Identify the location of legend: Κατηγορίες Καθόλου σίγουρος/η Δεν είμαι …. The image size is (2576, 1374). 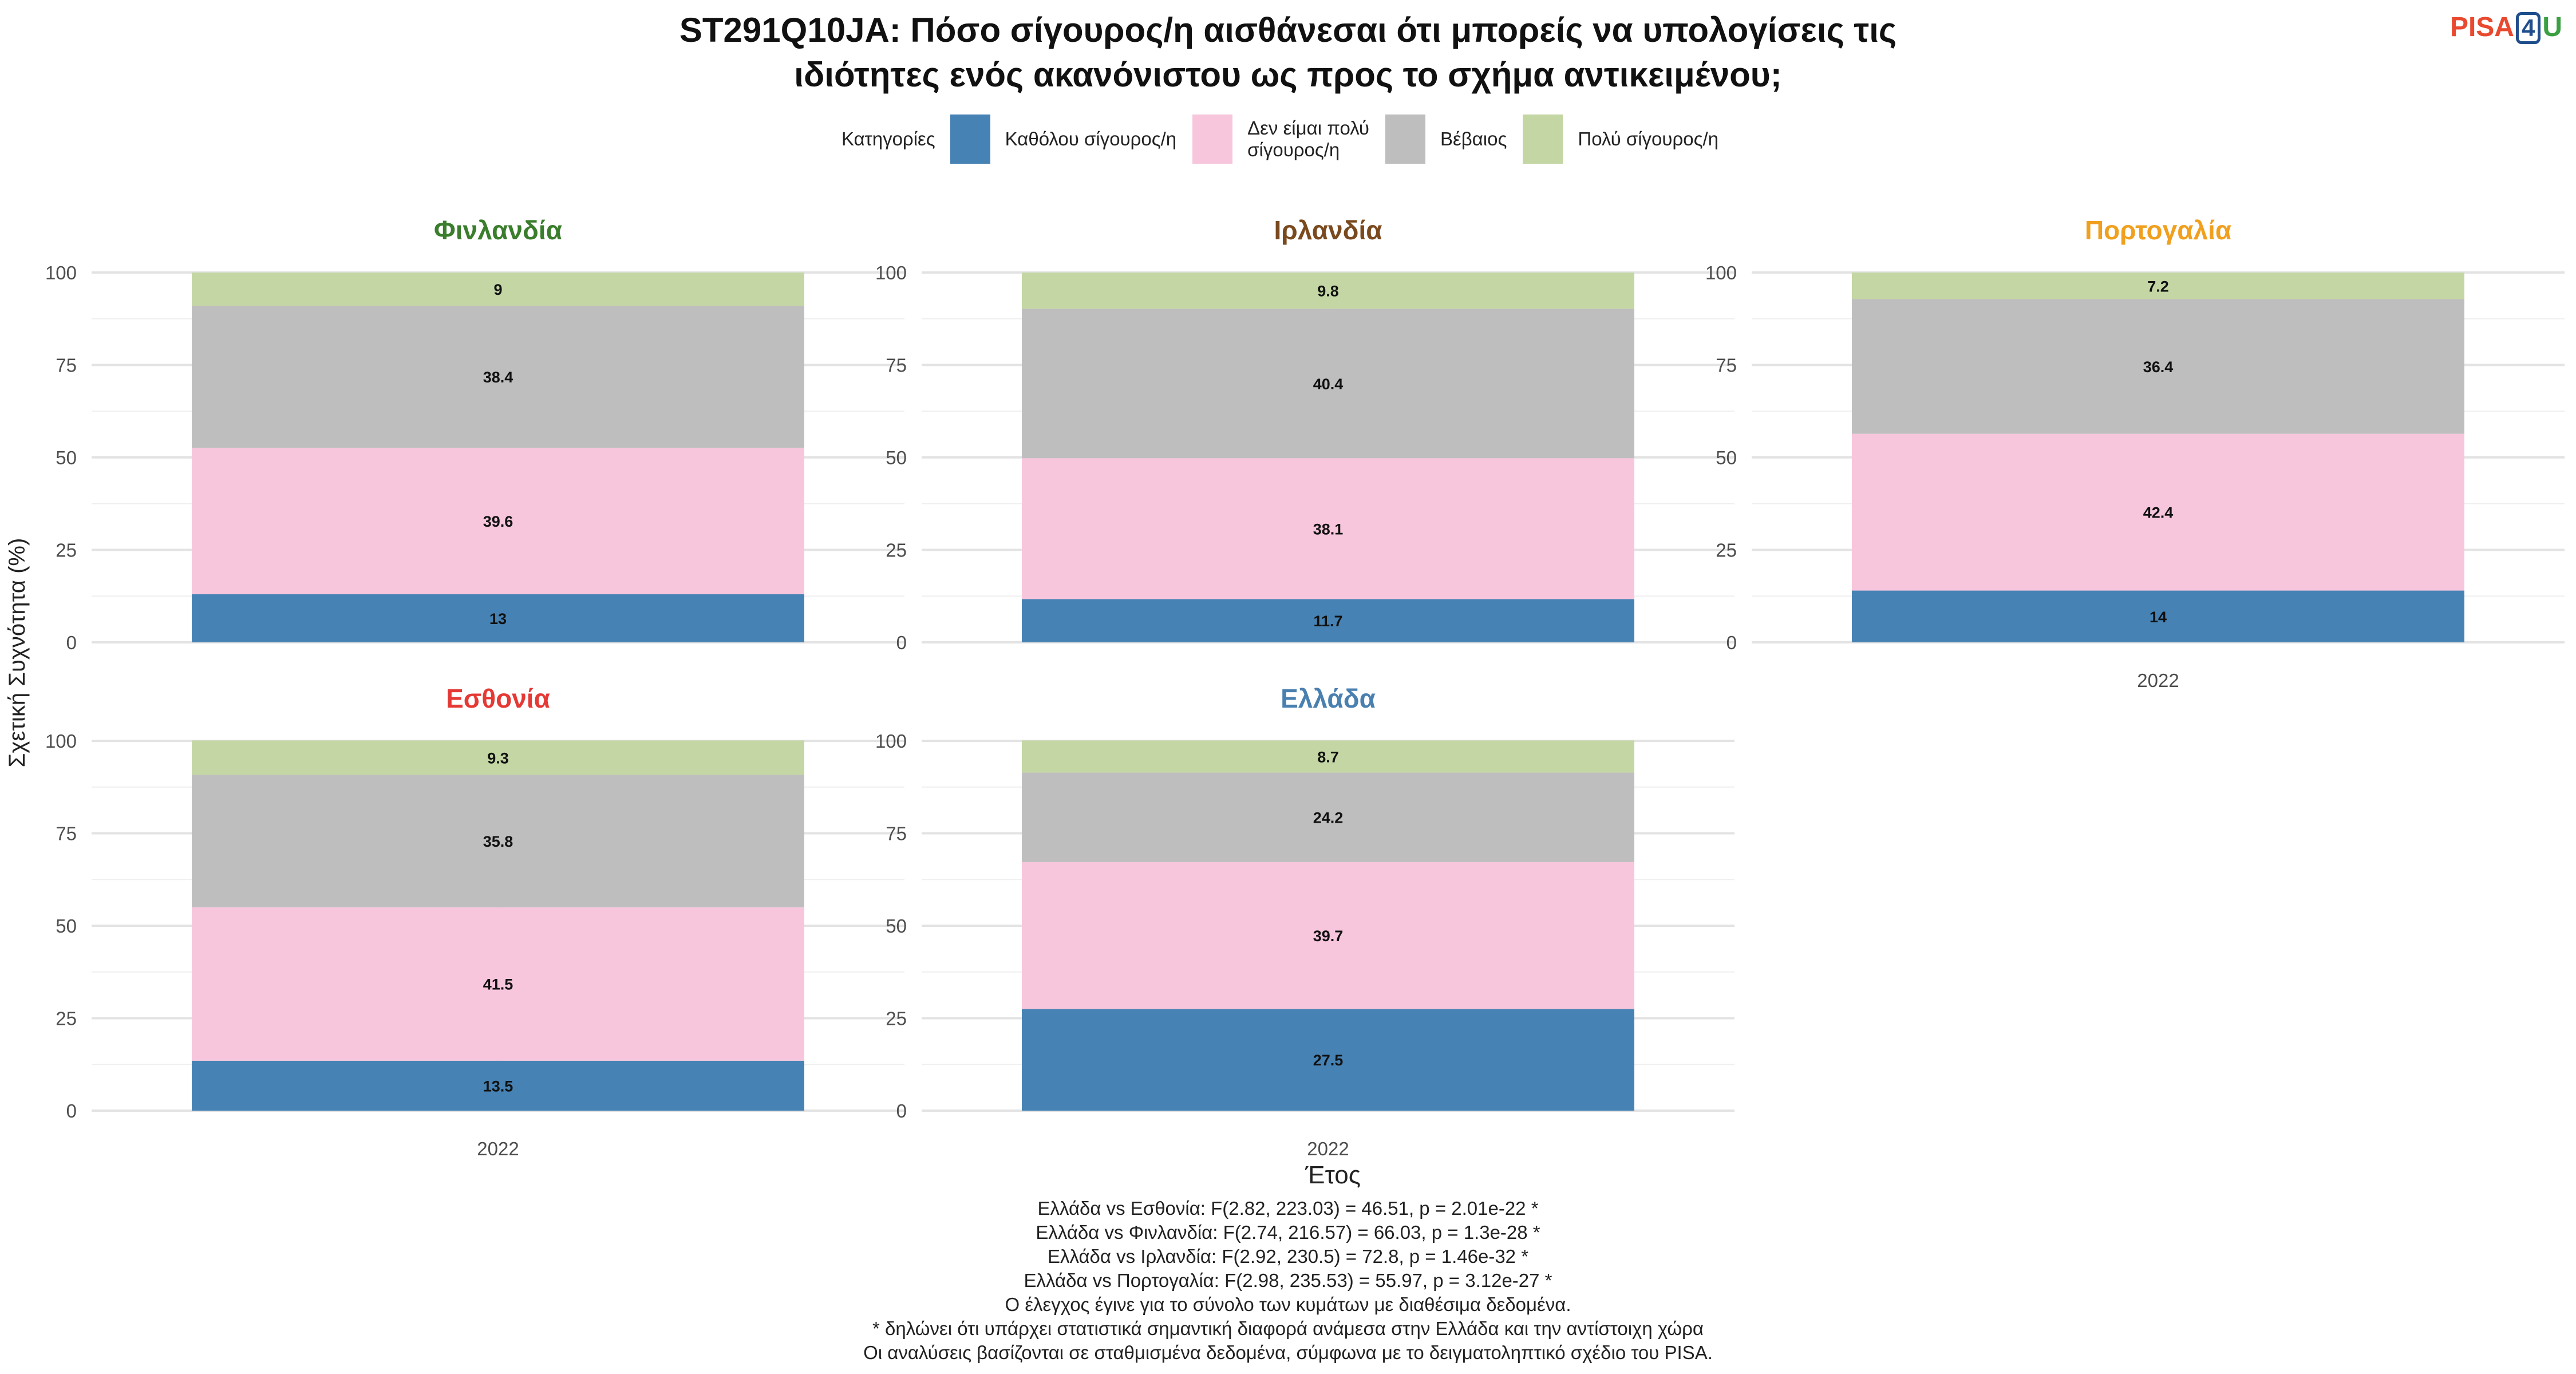
(1288, 139).